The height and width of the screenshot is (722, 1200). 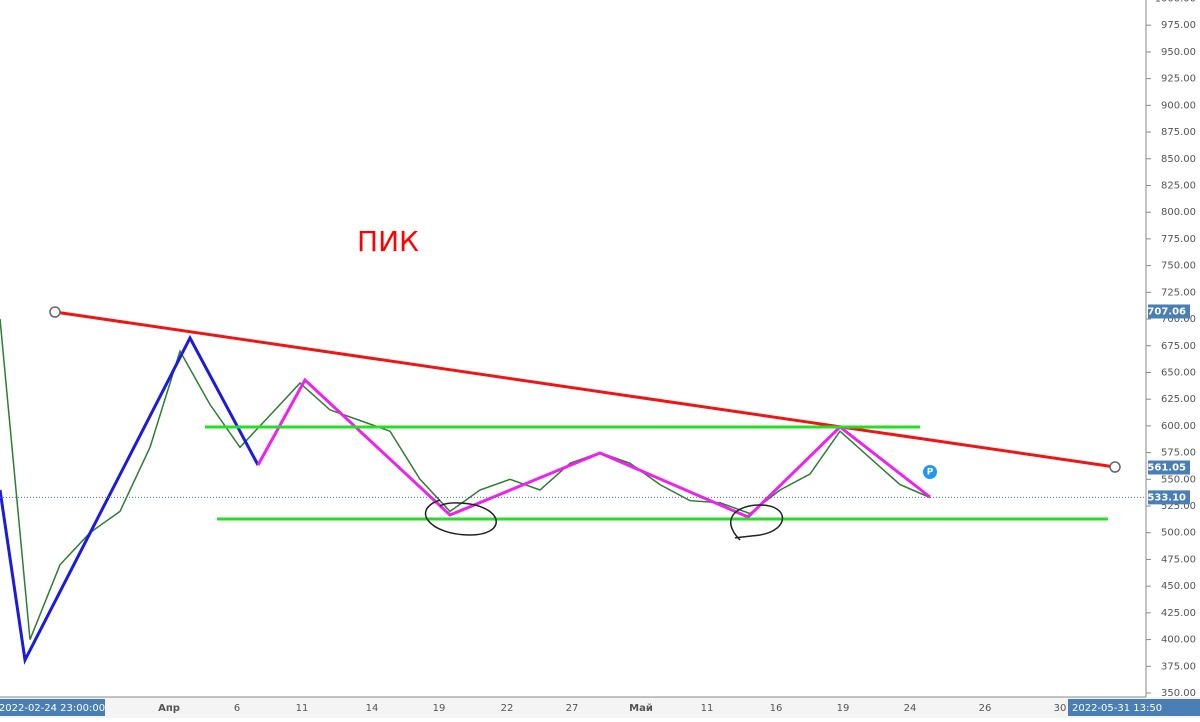 I want to click on price-label: 561.05, so click(x=1166, y=468).